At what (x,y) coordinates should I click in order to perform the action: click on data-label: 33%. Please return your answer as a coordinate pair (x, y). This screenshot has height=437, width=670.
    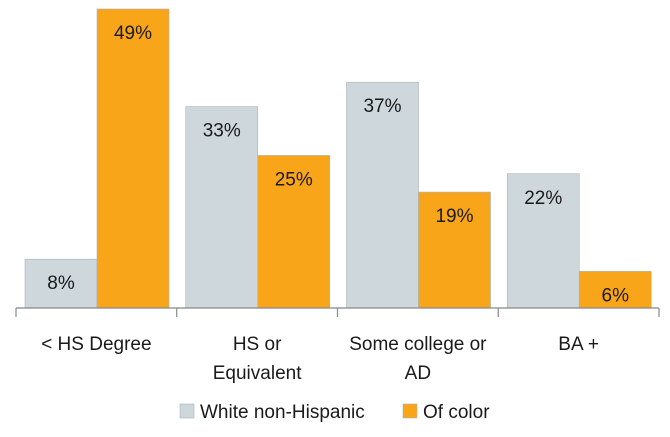
    Looking at the image, I should click on (222, 131).